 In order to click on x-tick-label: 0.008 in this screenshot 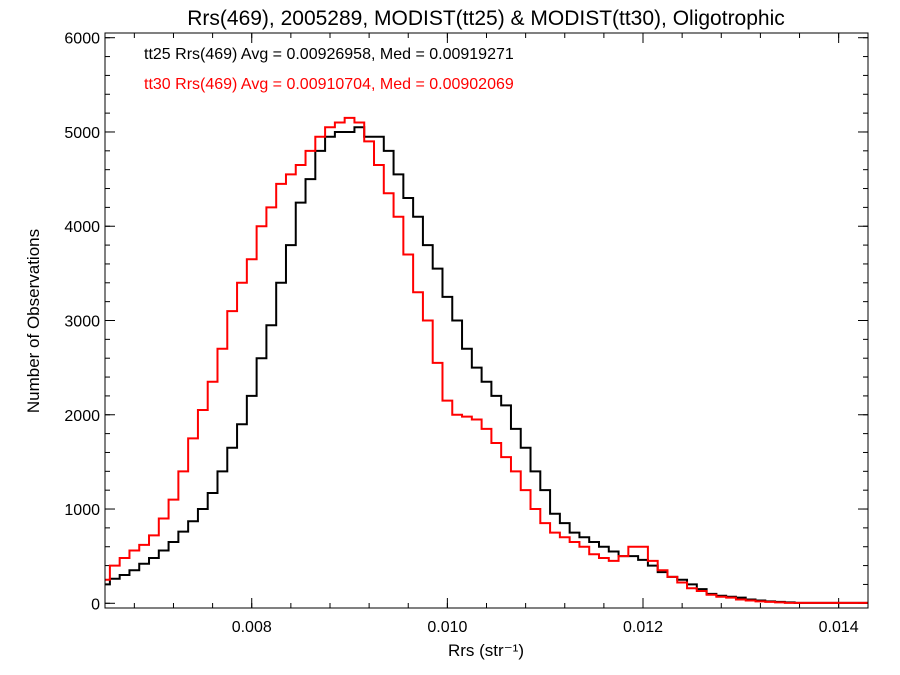, I will do `click(252, 627)`.